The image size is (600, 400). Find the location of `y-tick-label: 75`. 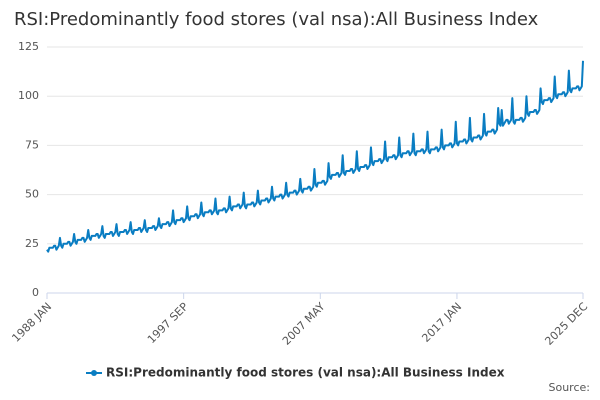

y-tick-label: 75 is located at coordinates (32, 144).